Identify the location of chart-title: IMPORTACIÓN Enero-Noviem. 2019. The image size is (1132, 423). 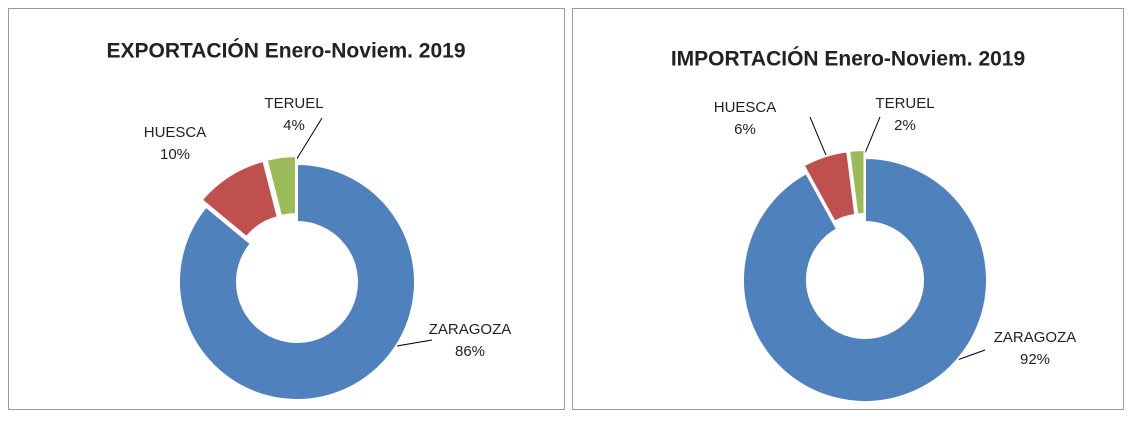
(848, 59).